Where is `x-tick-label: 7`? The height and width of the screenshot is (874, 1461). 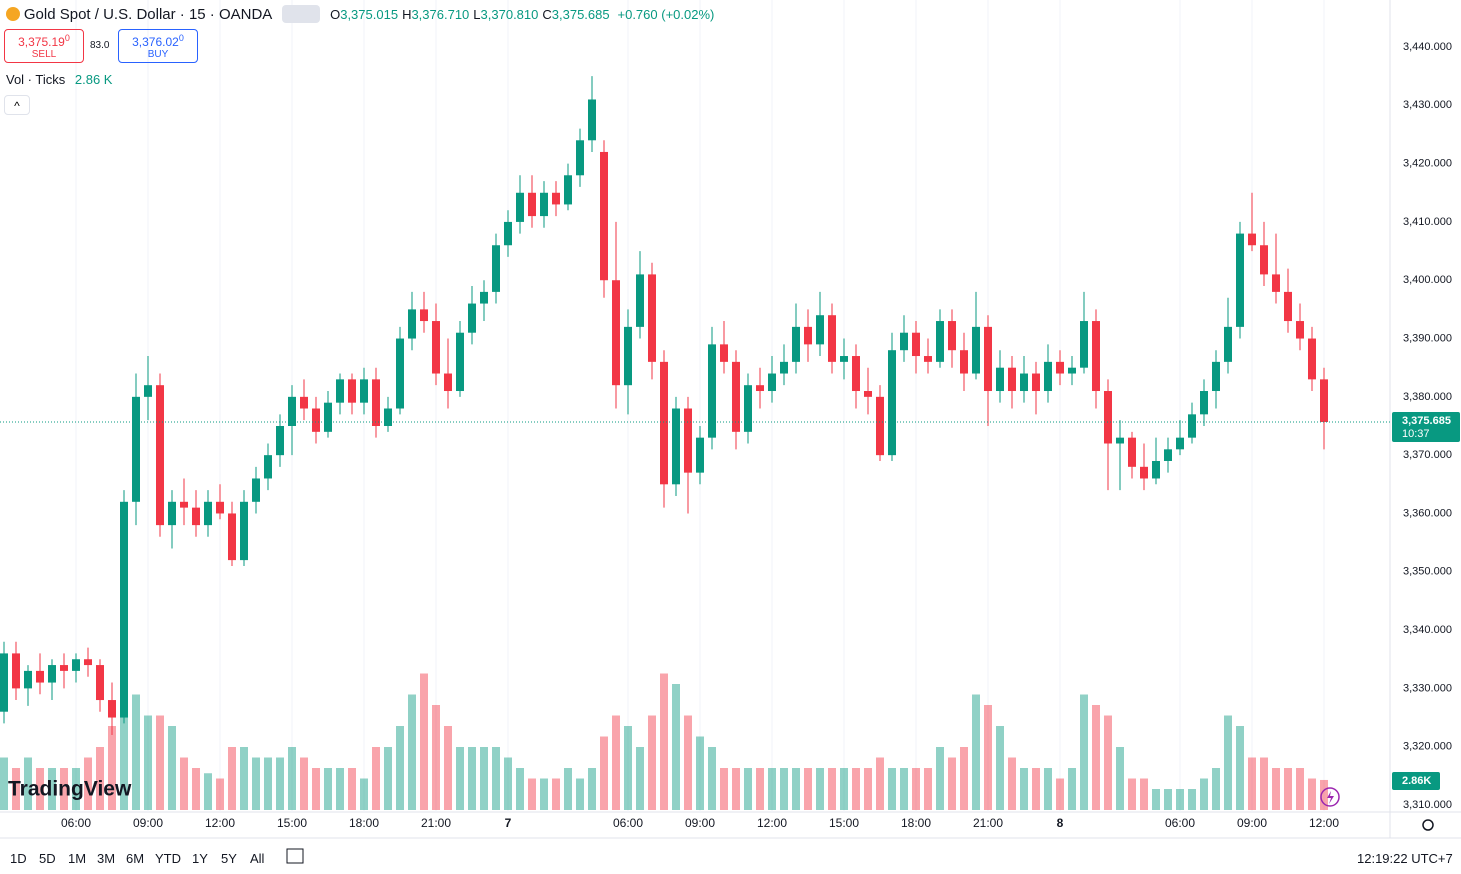 x-tick-label: 7 is located at coordinates (508, 823).